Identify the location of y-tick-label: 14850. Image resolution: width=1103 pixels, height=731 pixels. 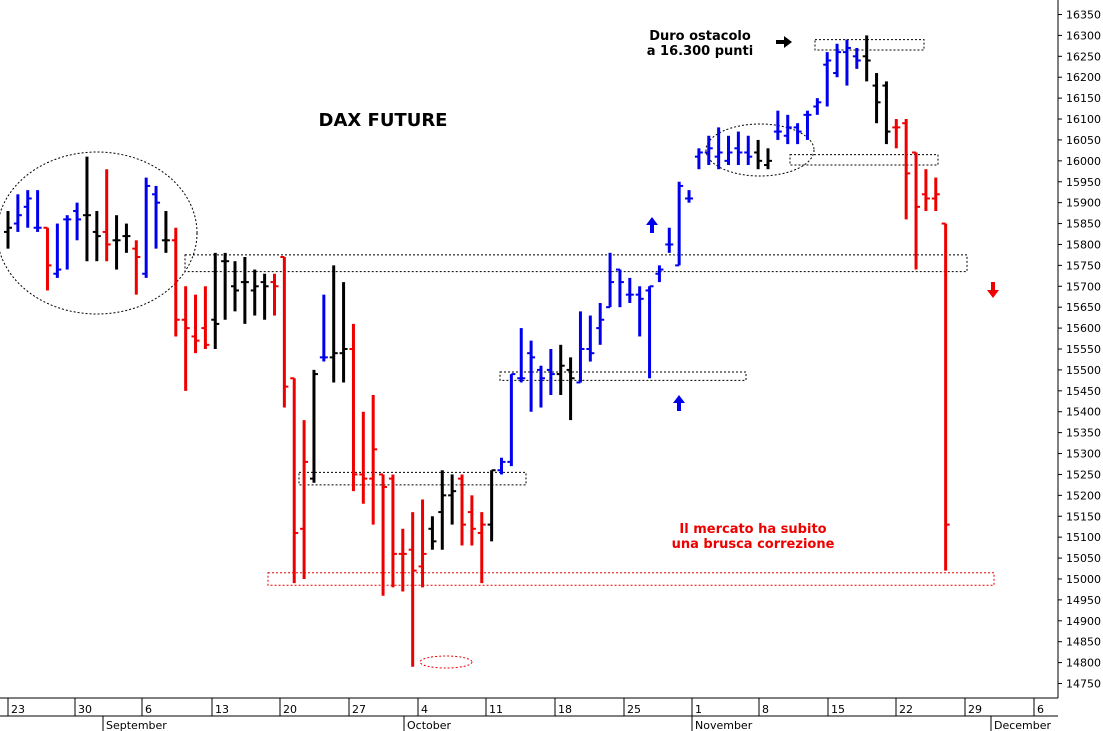
(1083, 642).